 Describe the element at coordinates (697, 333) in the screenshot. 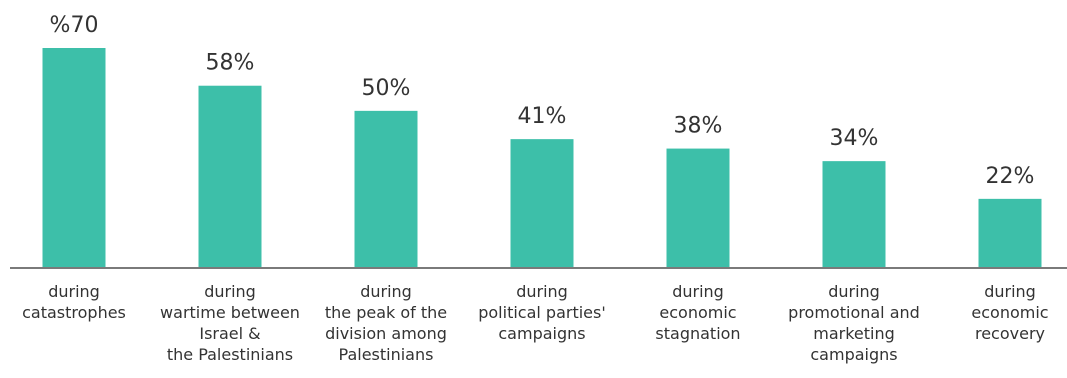

I see `category-label-line: stagnation` at that location.